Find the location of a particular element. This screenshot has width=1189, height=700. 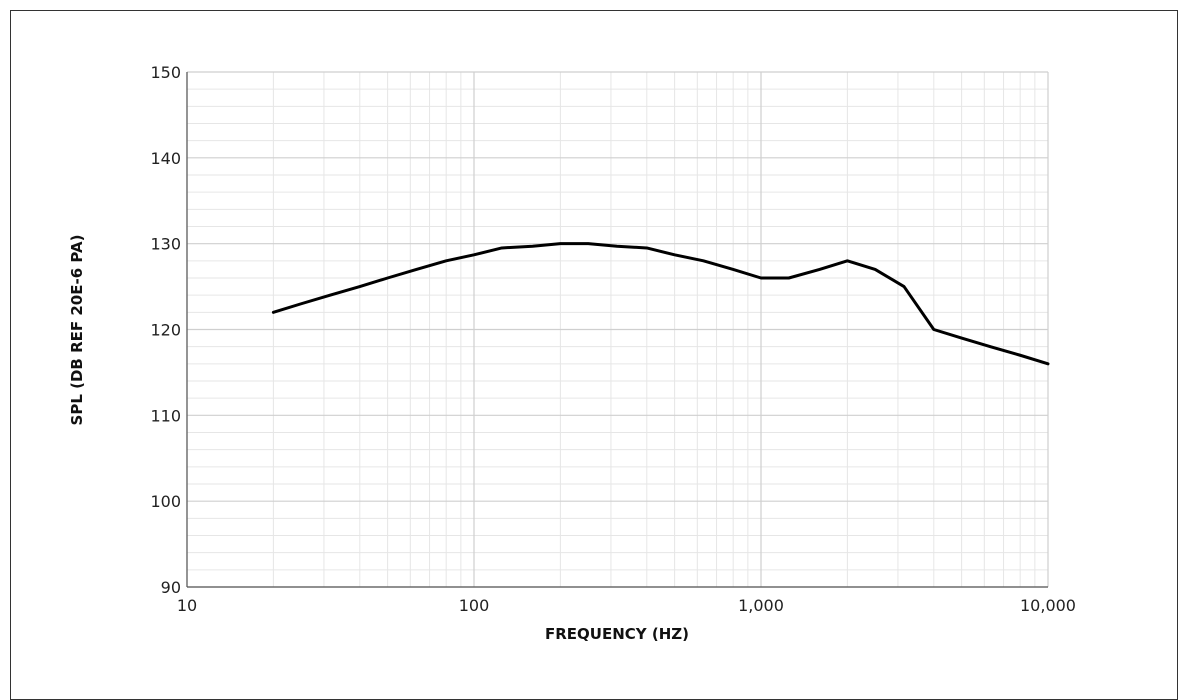

y-tick-label: 100 is located at coordinates (165, 501).